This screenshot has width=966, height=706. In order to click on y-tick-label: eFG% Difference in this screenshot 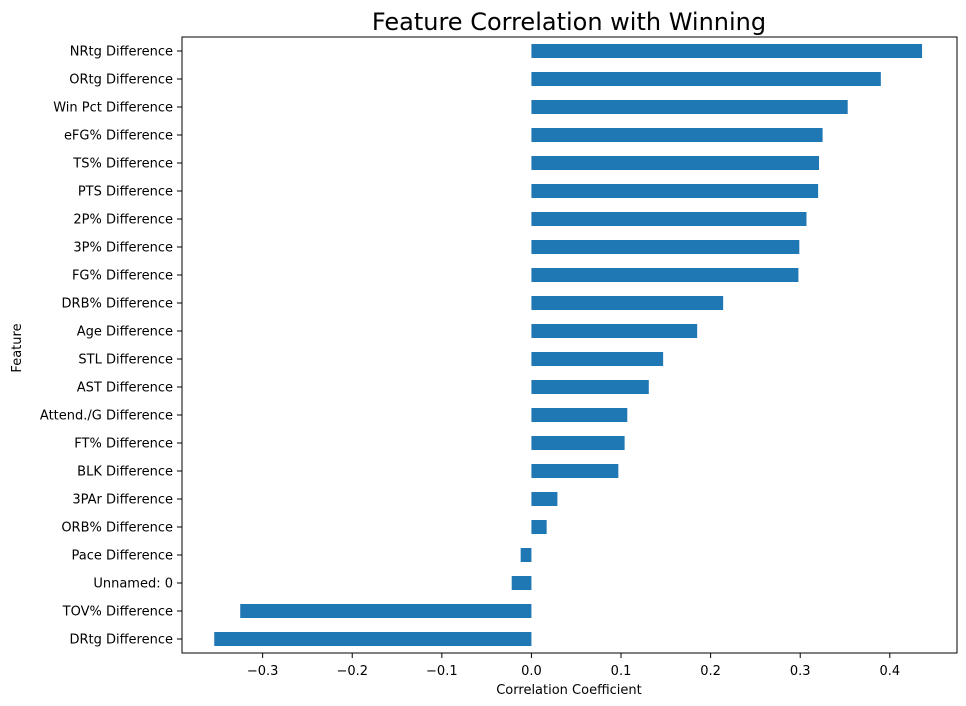, I will do `click(118, 136)`.